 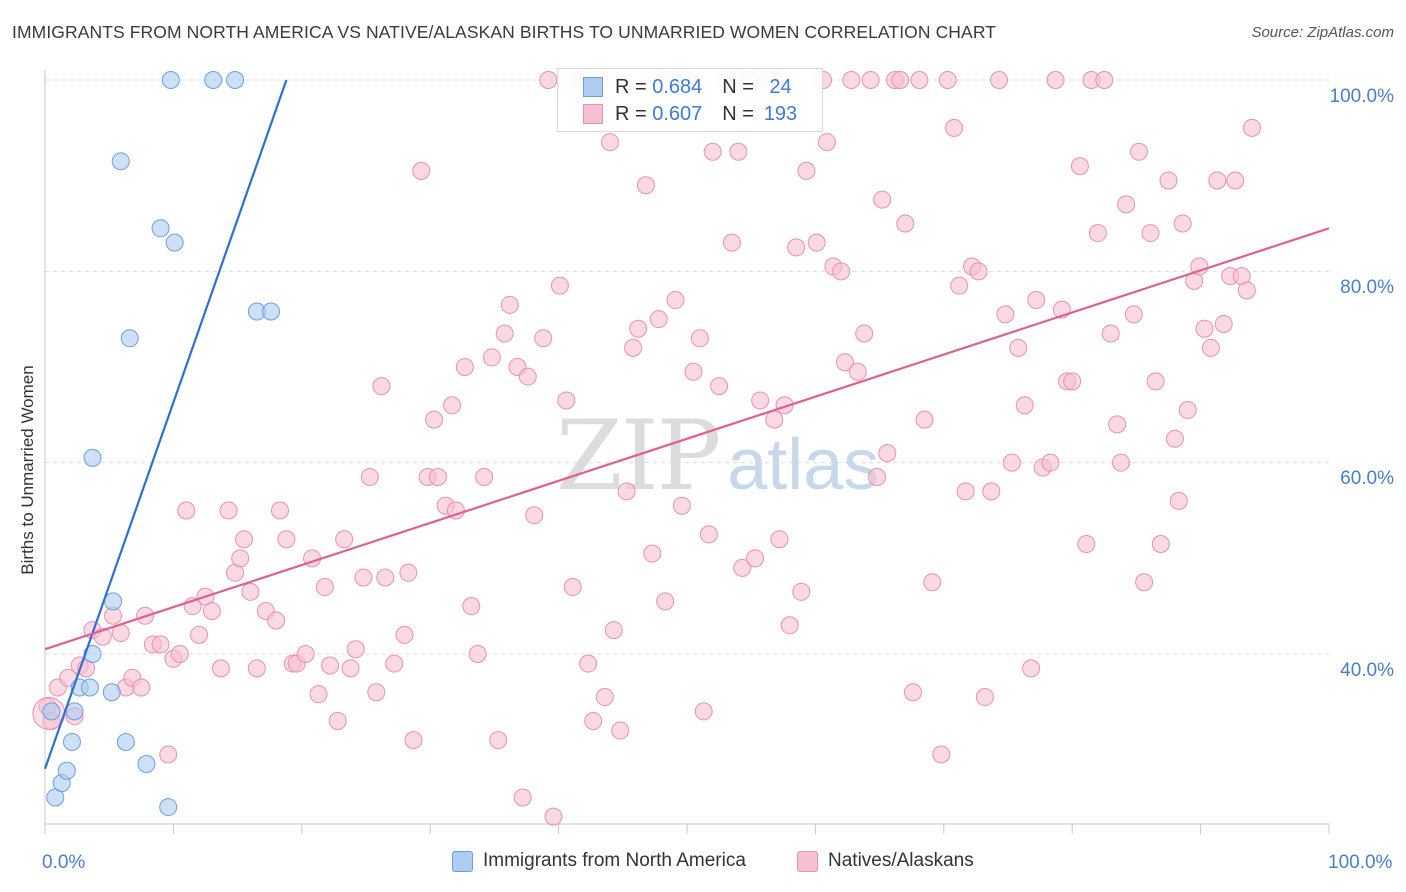 What do you see at coordinates (807, 861) in the screenshot?
I see `legend-swatch-pink` at bounding box center [807, 861].